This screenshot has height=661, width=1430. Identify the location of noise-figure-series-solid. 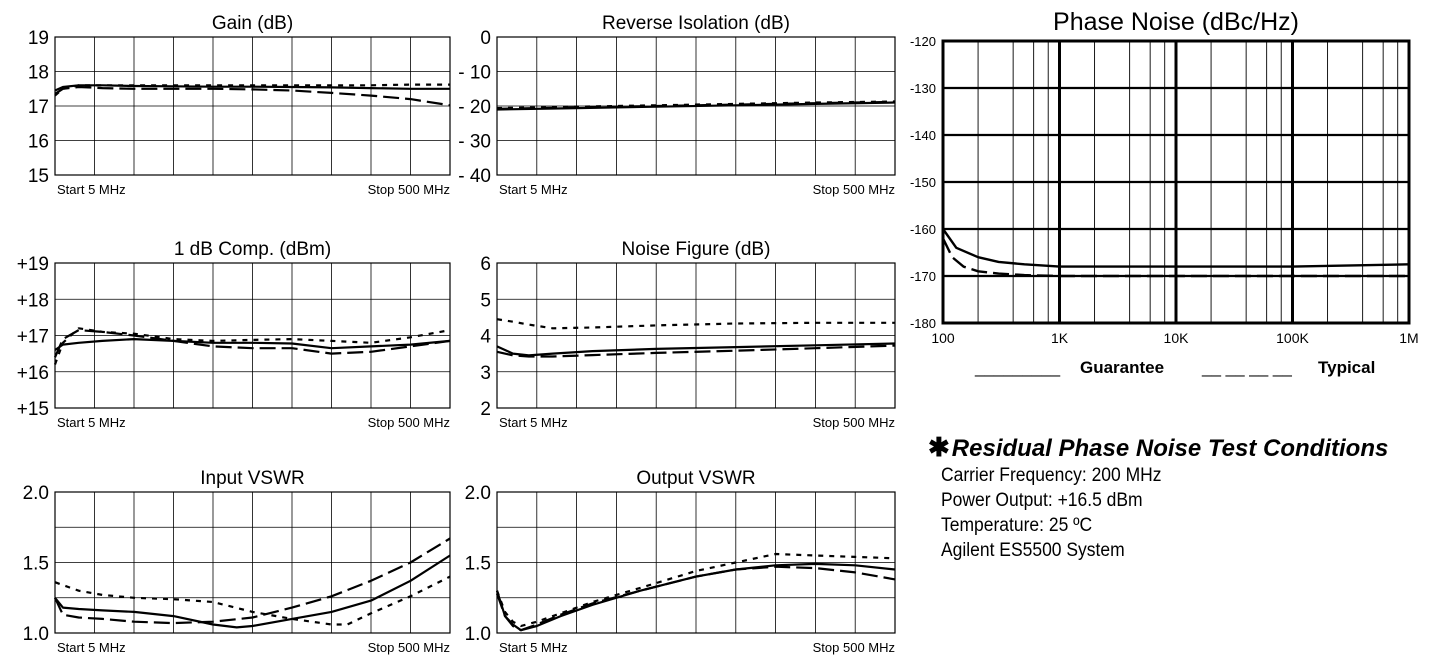
(696, 349).